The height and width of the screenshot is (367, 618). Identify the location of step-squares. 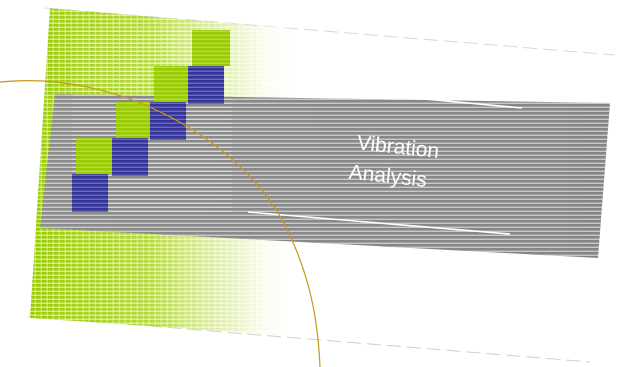
(152, 122).